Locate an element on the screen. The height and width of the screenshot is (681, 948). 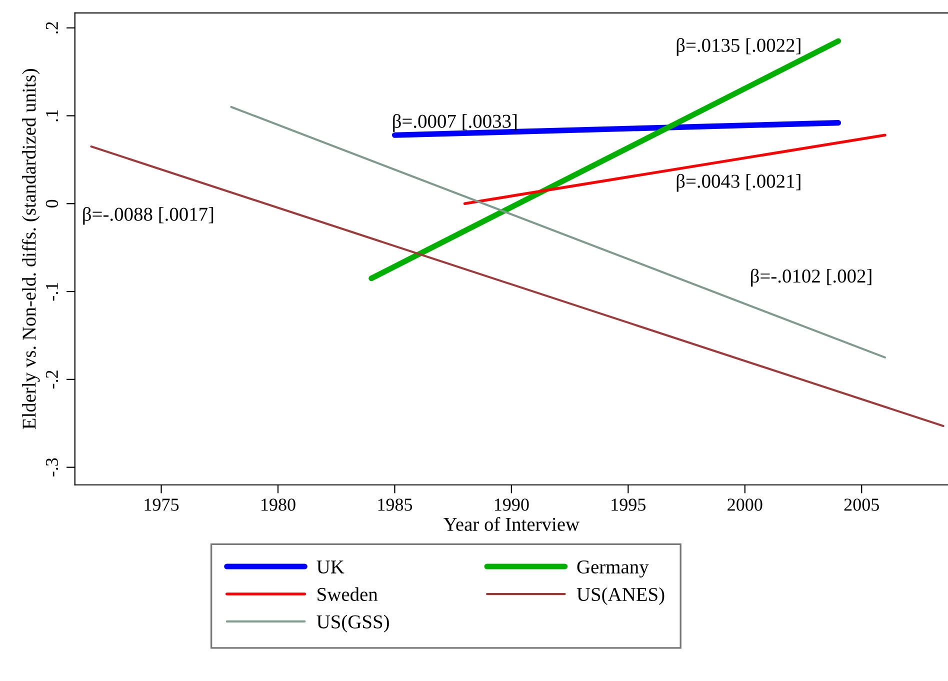
legend-label: US(ANES) is located at coordinates (620, 596).